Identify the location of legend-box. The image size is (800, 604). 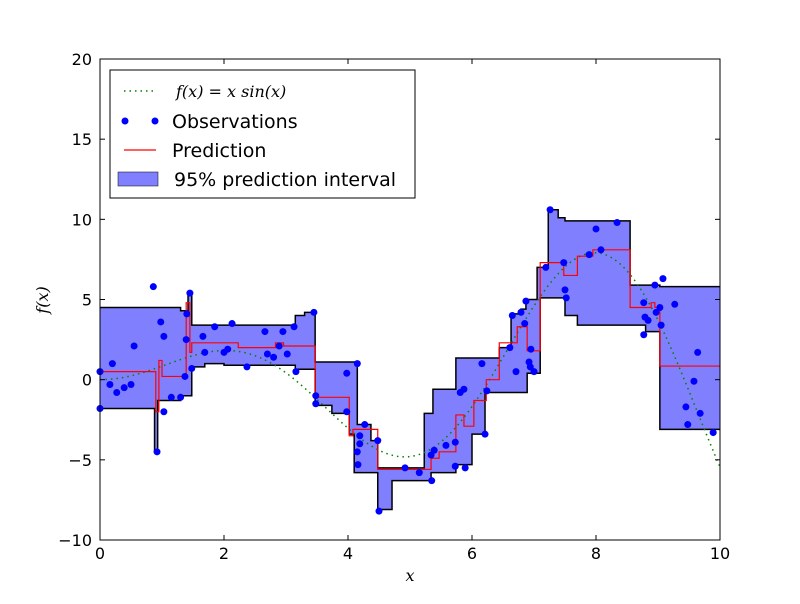
(262, 134).